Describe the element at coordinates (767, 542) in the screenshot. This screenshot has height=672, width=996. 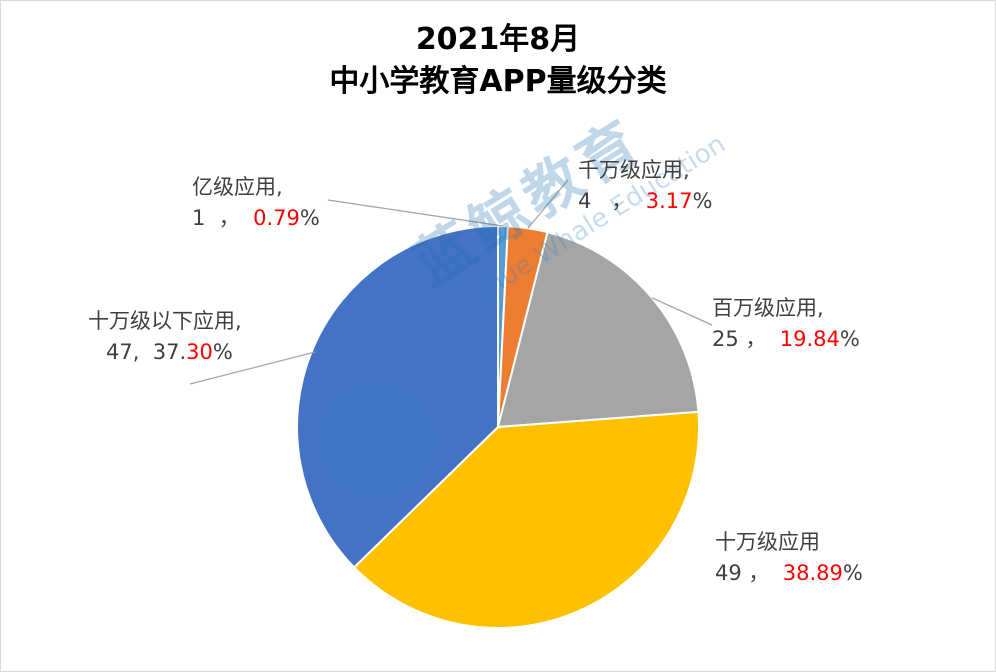
I see `label-name: 十万级应用` at that location.